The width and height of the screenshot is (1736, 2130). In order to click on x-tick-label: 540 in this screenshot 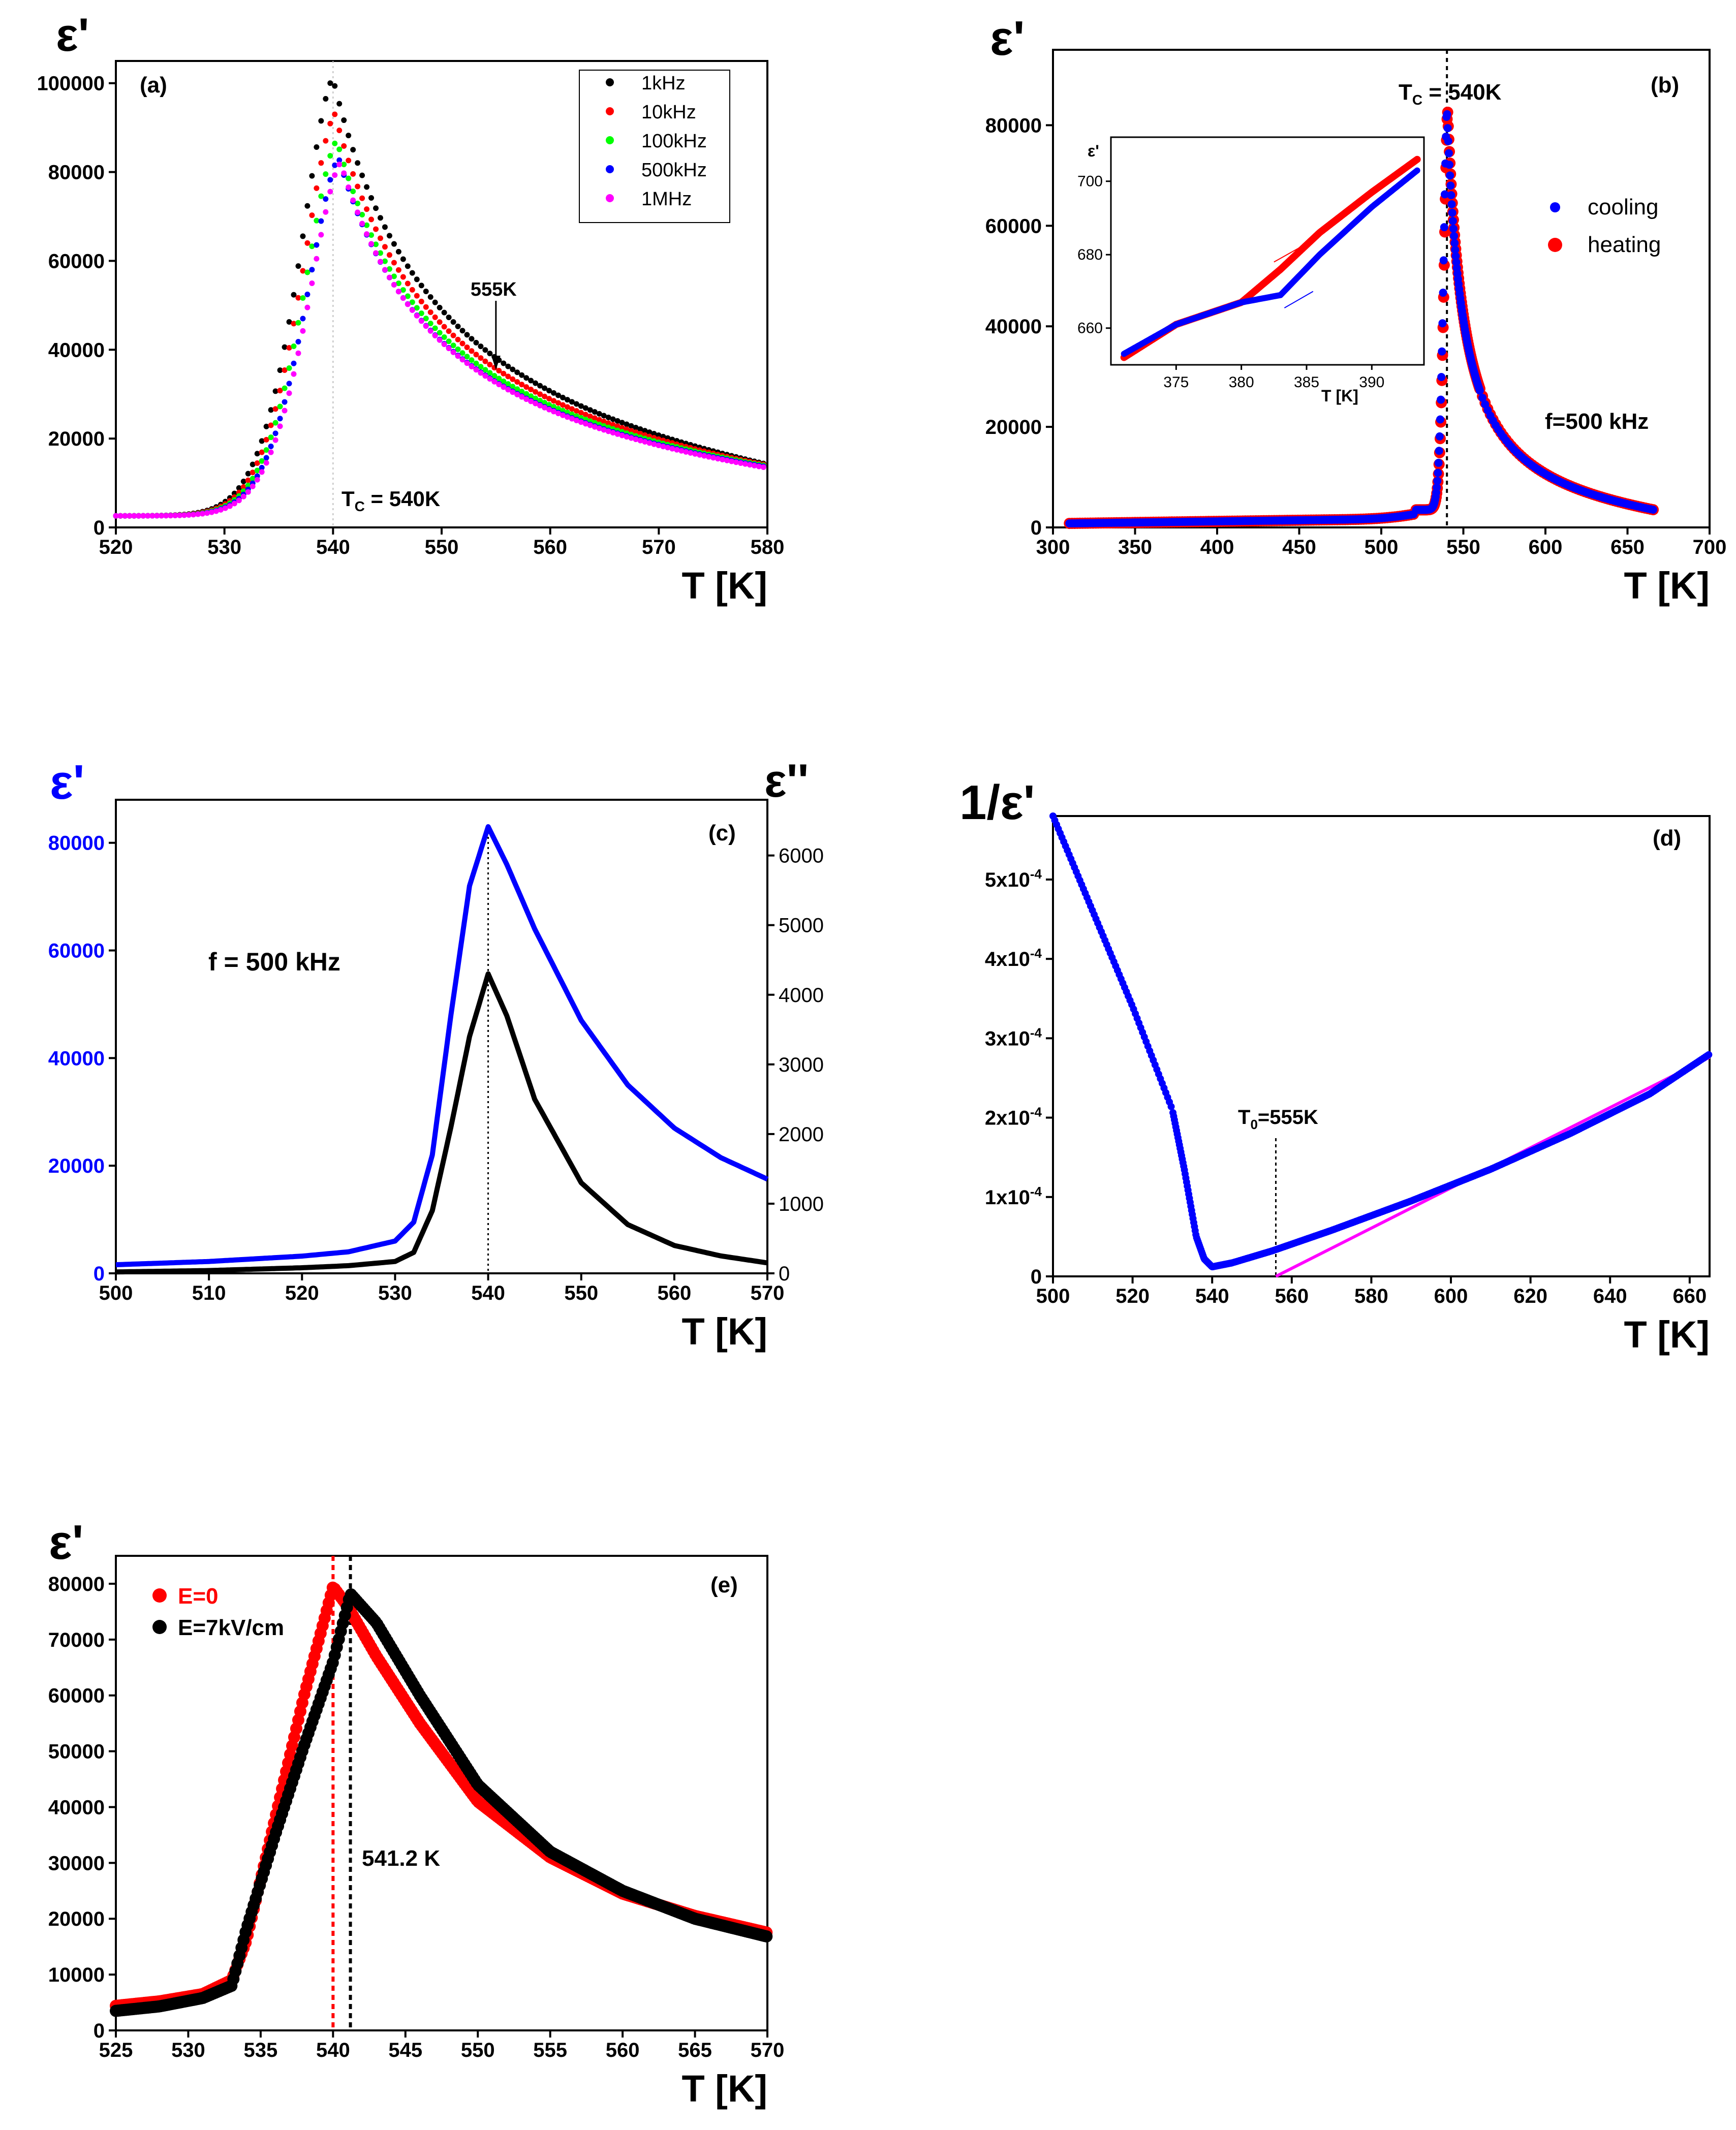, I will do `click(1212, 1296)`.